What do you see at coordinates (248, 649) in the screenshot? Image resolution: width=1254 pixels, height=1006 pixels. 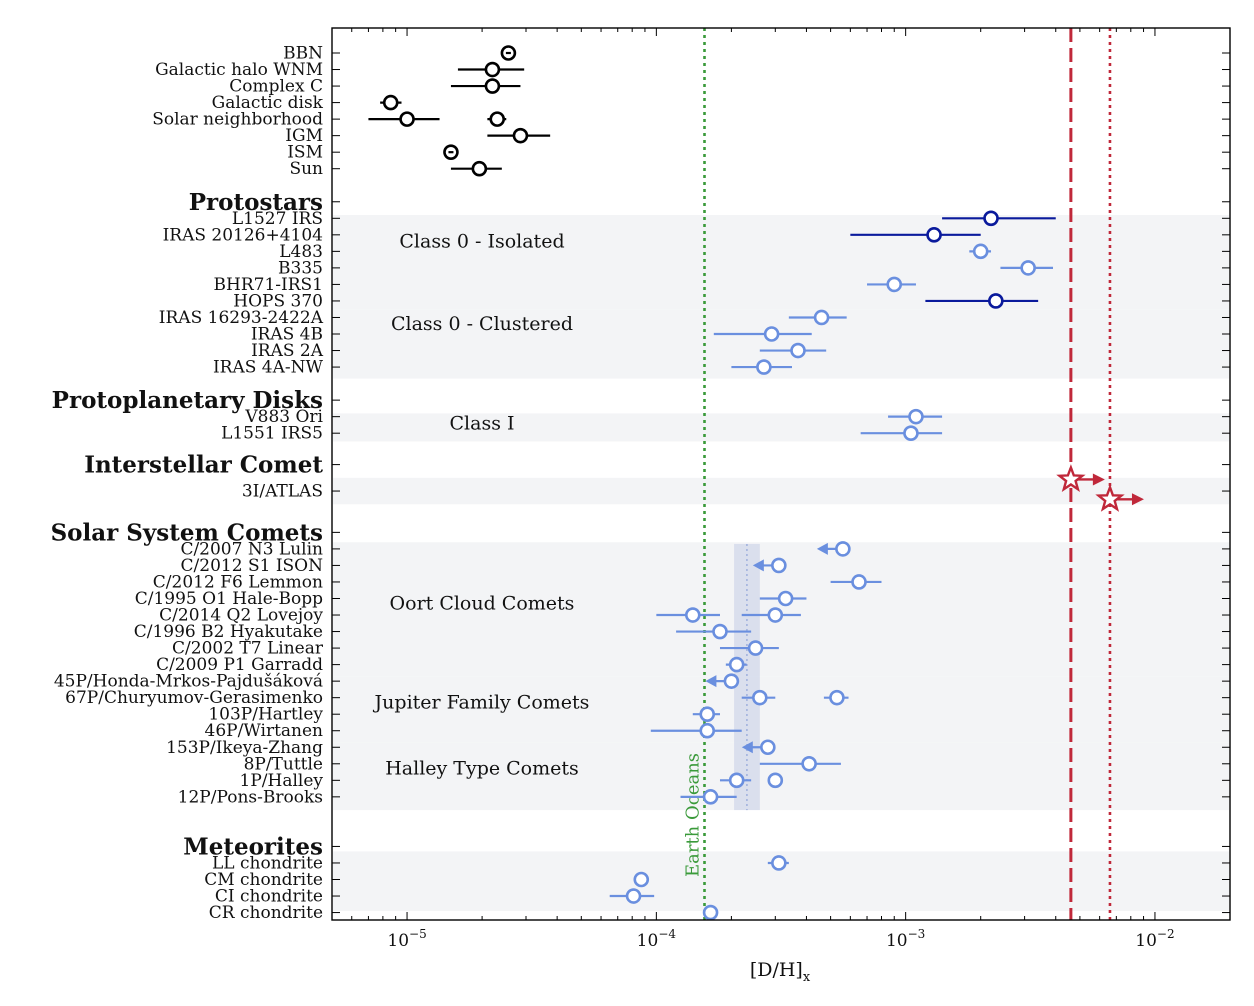 I see `row-label: C/2002 T7 Linear` at bounding box center [248, 649].